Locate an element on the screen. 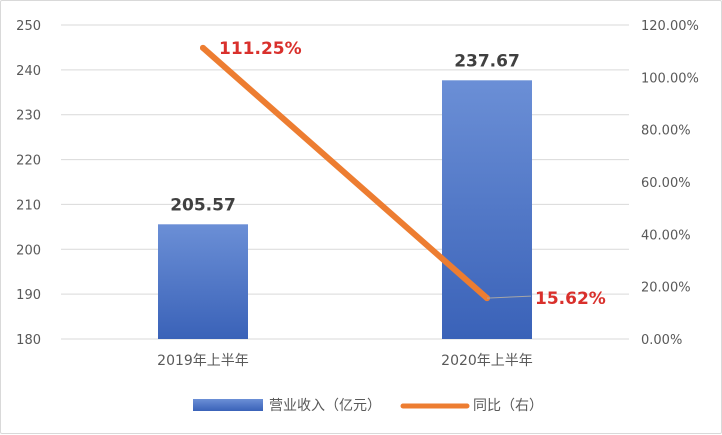 The width and height of the screenshot is (722, 435). bar-data-label: 237.67 is located at coordinates (487, 61).